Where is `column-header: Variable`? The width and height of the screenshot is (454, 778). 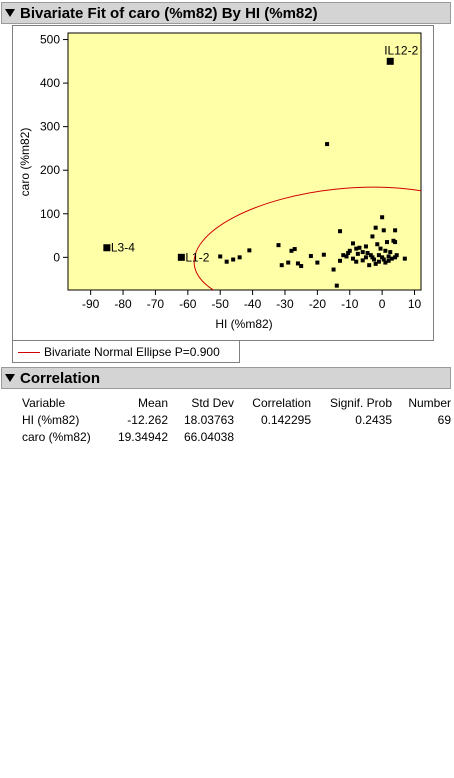
column-header: Variable is located at coordinates (62, 402).